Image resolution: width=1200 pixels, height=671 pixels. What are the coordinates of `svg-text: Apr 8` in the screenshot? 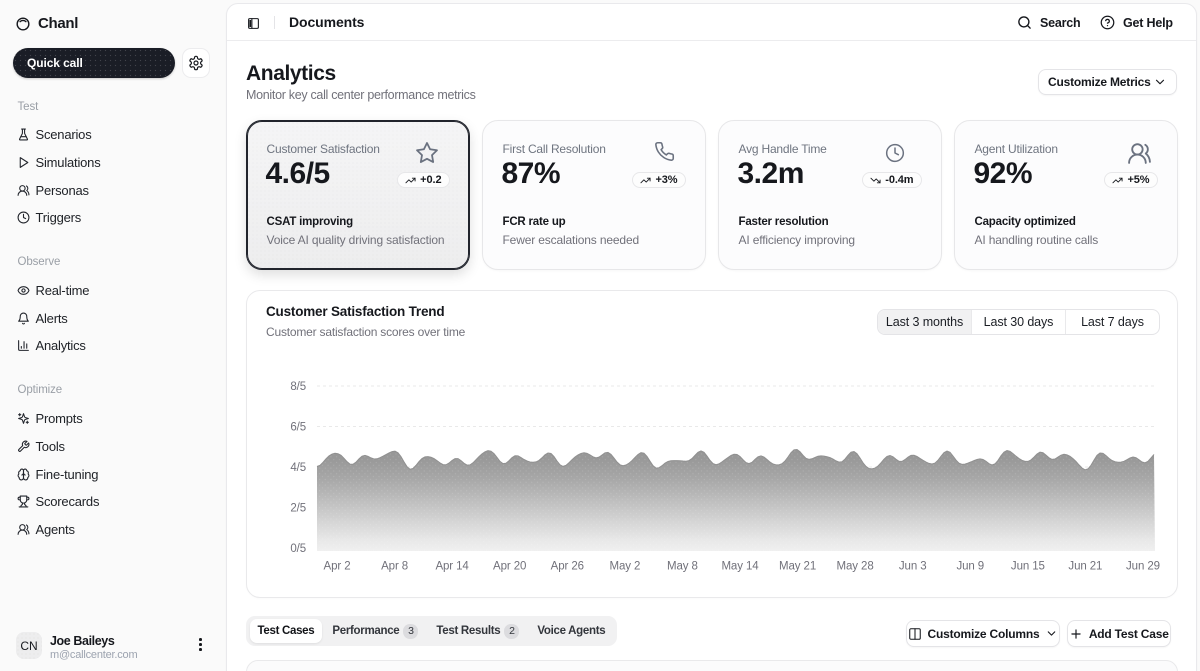 It's located at (394, 567).